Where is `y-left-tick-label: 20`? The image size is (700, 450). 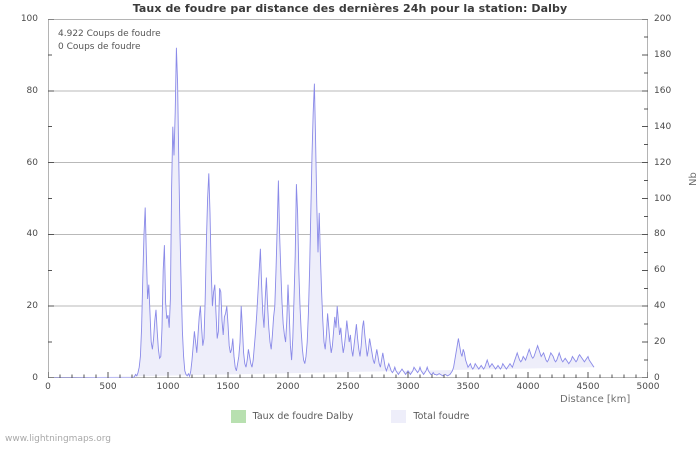 y-left-tick-label: 20 is located at coordinates (32, 306).